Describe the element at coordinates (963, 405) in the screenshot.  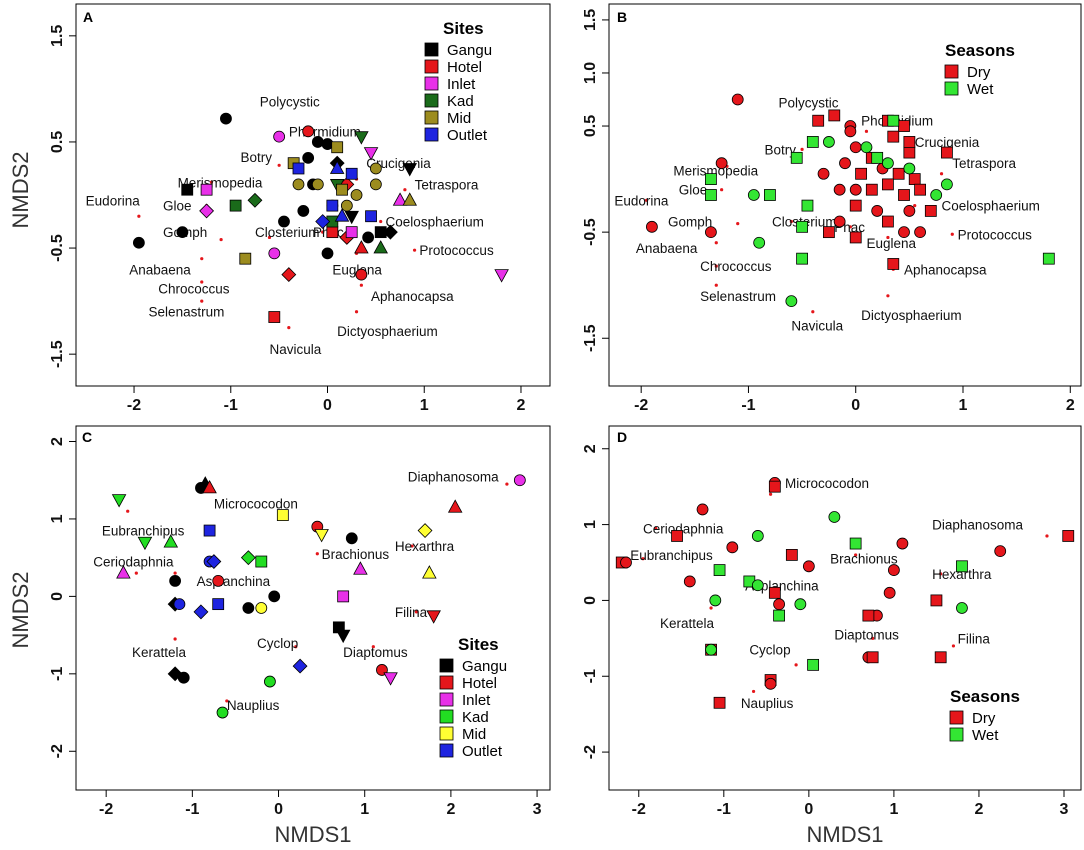
I see `panel-b-xtick-label: 1` at that location.